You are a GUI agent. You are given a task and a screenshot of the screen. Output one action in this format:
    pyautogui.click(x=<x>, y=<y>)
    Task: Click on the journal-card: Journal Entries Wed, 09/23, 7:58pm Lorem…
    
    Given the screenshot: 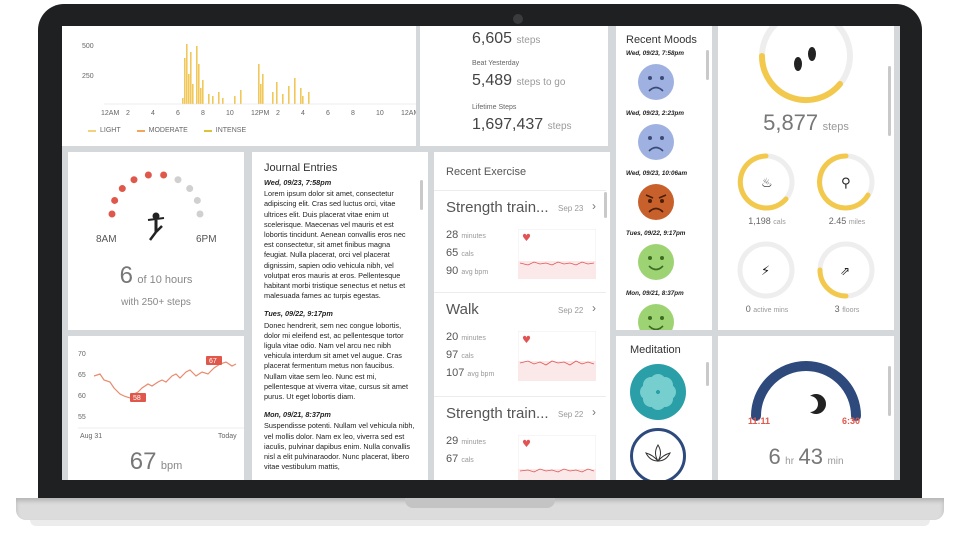 What is the action you would take?
    pyautogui.click(x=340, y=316)
    